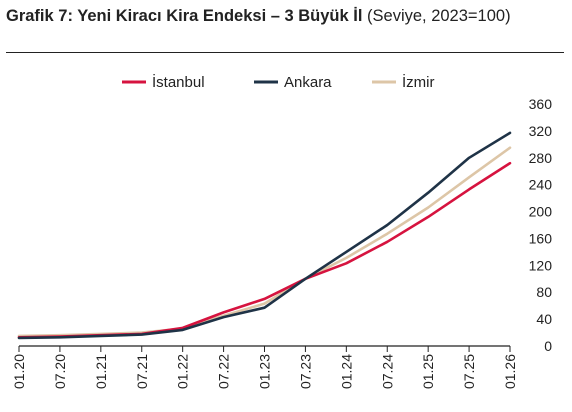 This screenshot has height=412, width=572. What do you see at coordinates (19, 371) in the screenshot?
I see `x-tick-label: 01.20` at bounding box center [19, 371].